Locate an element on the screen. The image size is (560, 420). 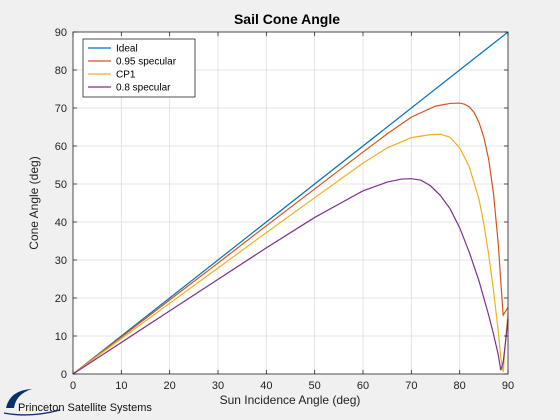
x-axis-label: Sun Incidence Angle (deg) is located at coordinates (290, 400).